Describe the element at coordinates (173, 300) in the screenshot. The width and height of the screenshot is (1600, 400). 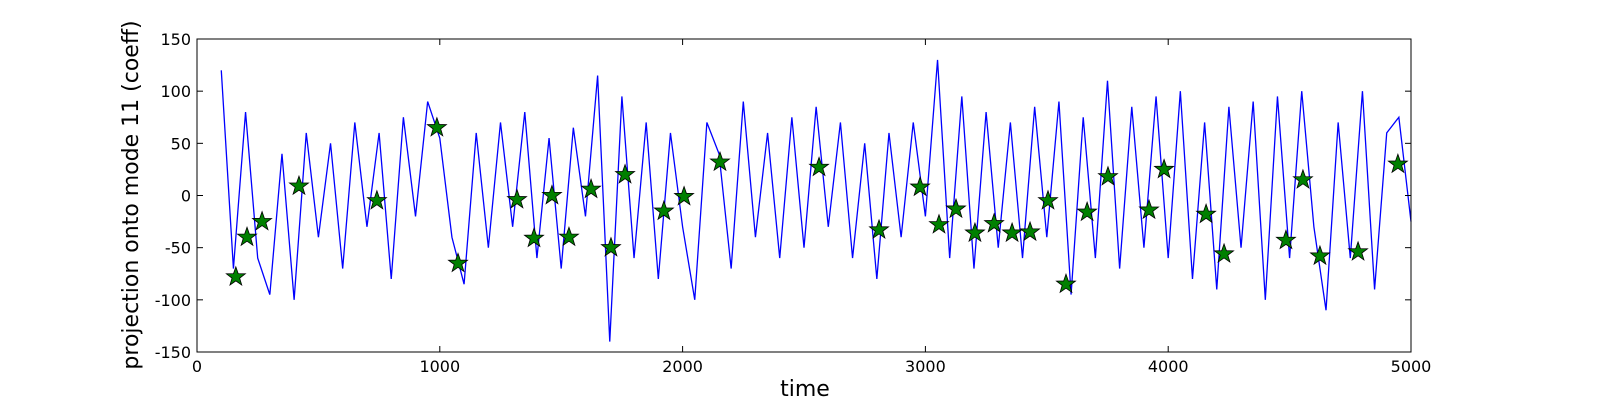
I see `y-tick-label: -100` at that location.